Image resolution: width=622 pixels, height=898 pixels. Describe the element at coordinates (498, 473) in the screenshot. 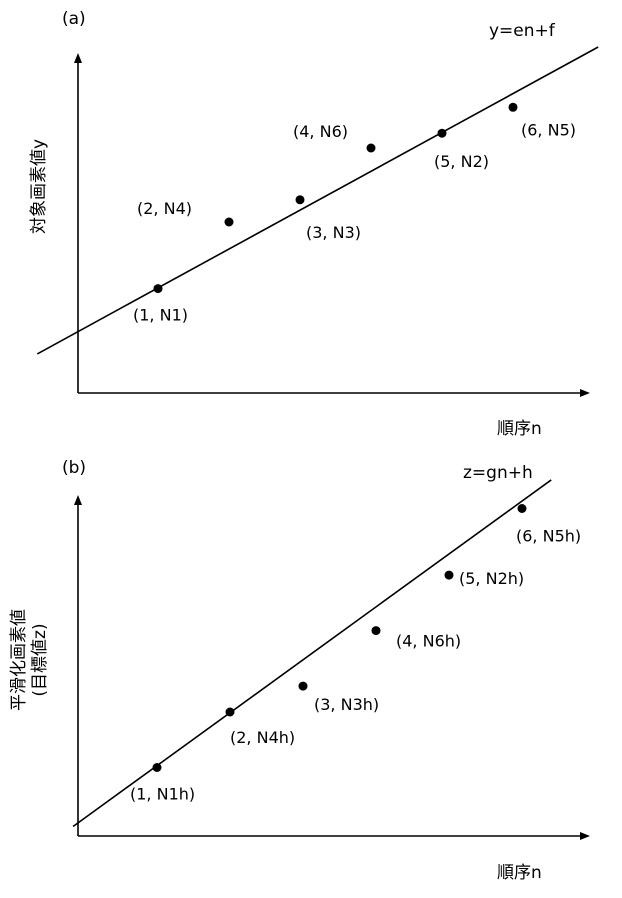

I see `panel-b-equation: z=gn+h` at that location.